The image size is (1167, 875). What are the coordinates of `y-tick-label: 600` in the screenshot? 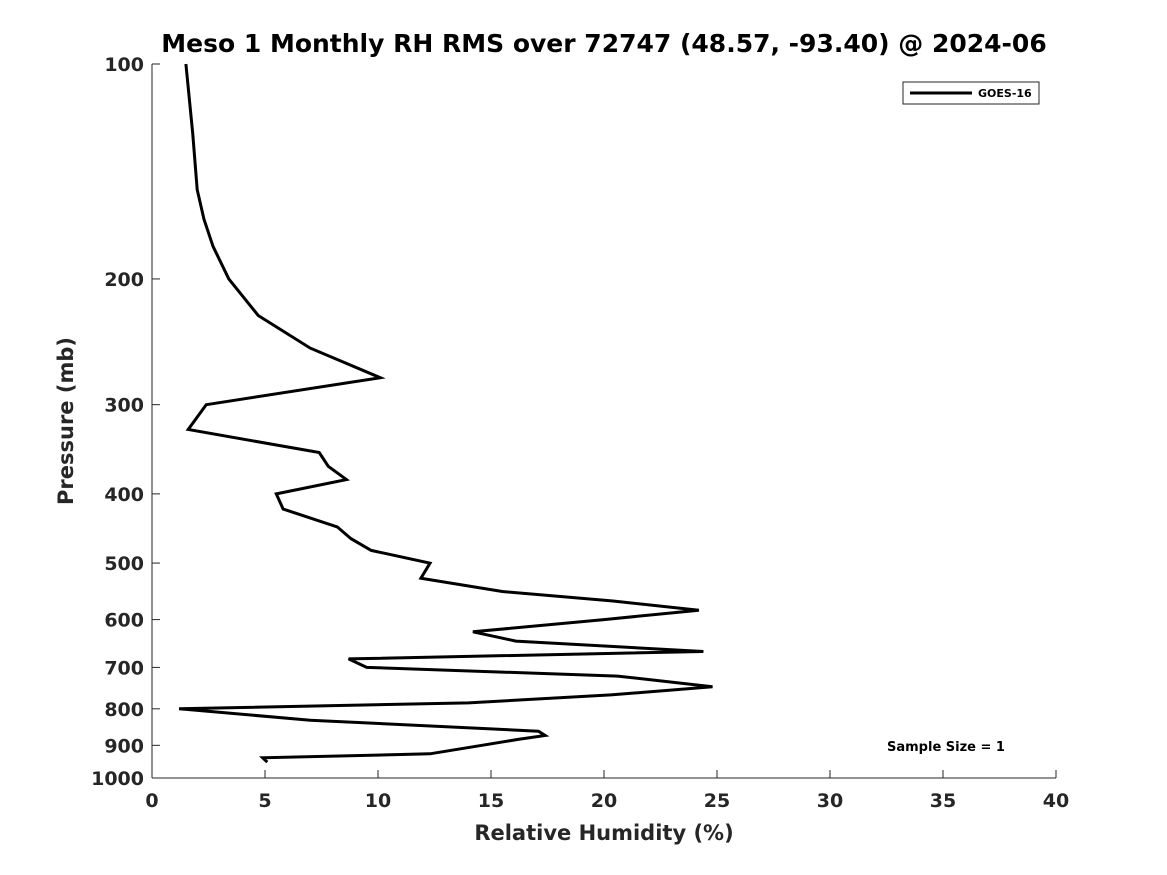 It's located at (124, 621).